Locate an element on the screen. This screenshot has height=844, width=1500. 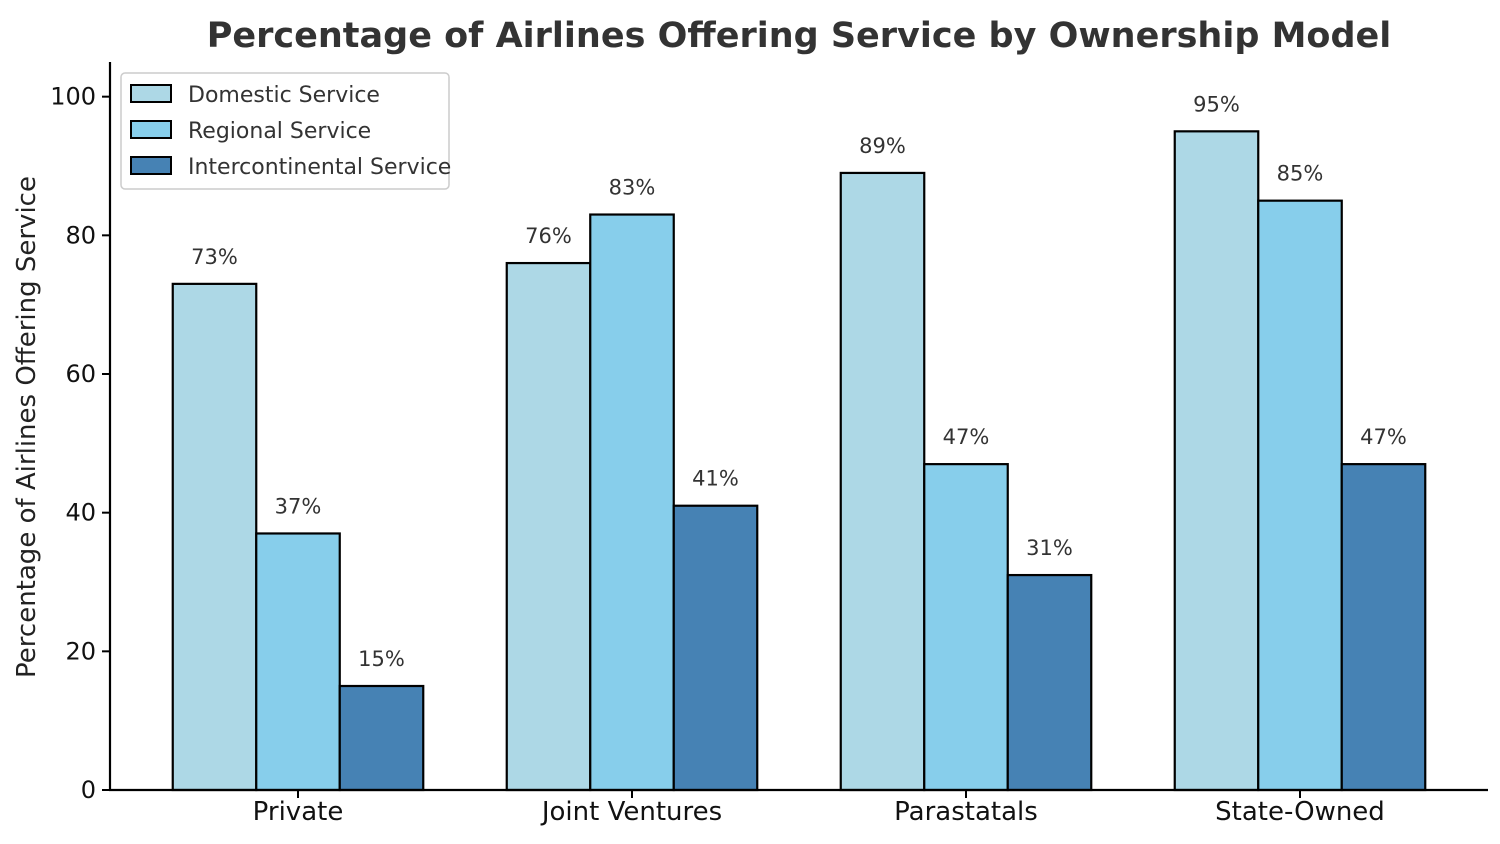
value-label-intercontinental-service-parastatals: 31% is located at coordinates (1049, 548).